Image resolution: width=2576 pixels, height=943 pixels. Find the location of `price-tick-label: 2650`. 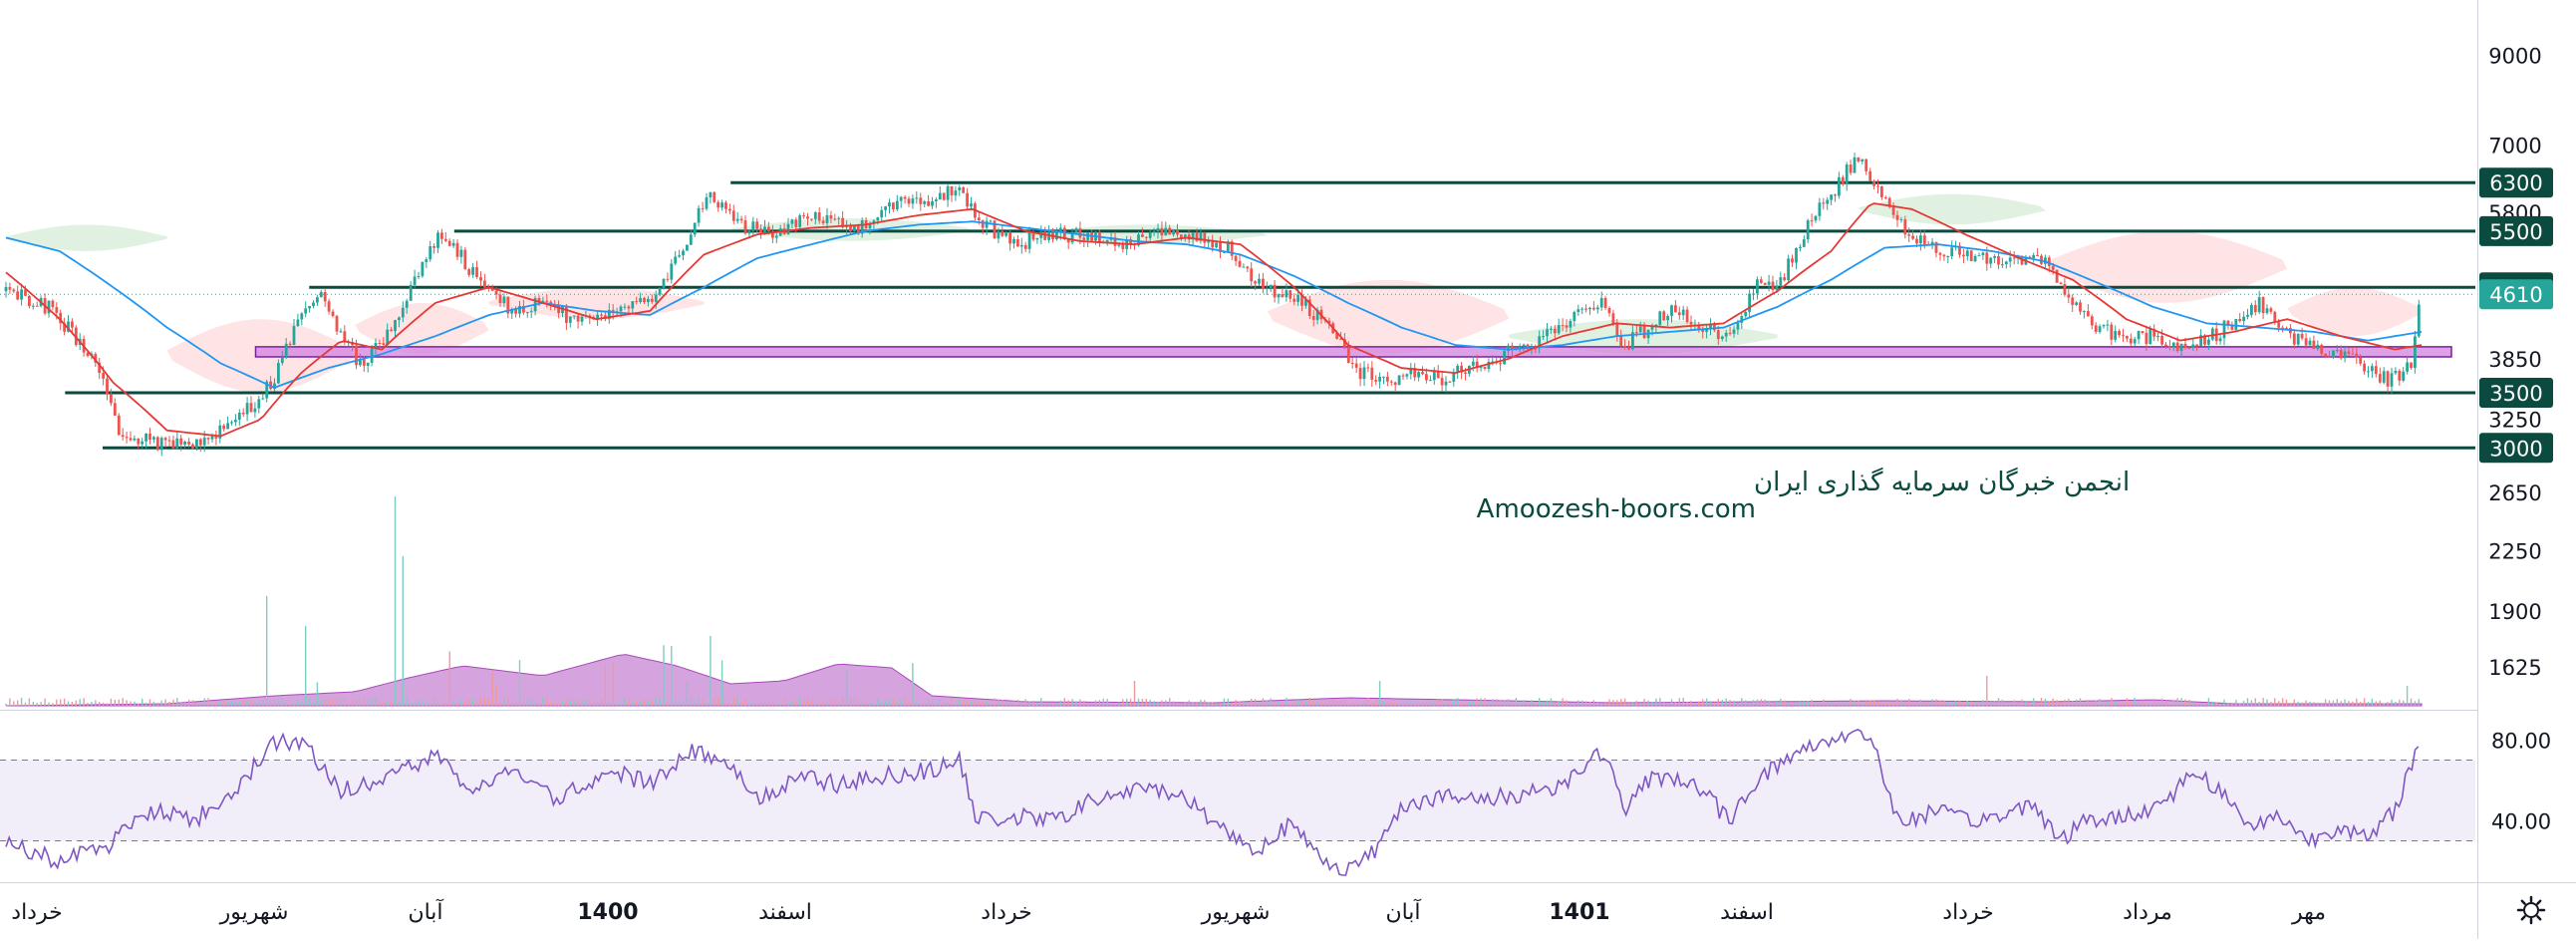

price-tick-label: 2650 is located at coordinates (2514, 493).